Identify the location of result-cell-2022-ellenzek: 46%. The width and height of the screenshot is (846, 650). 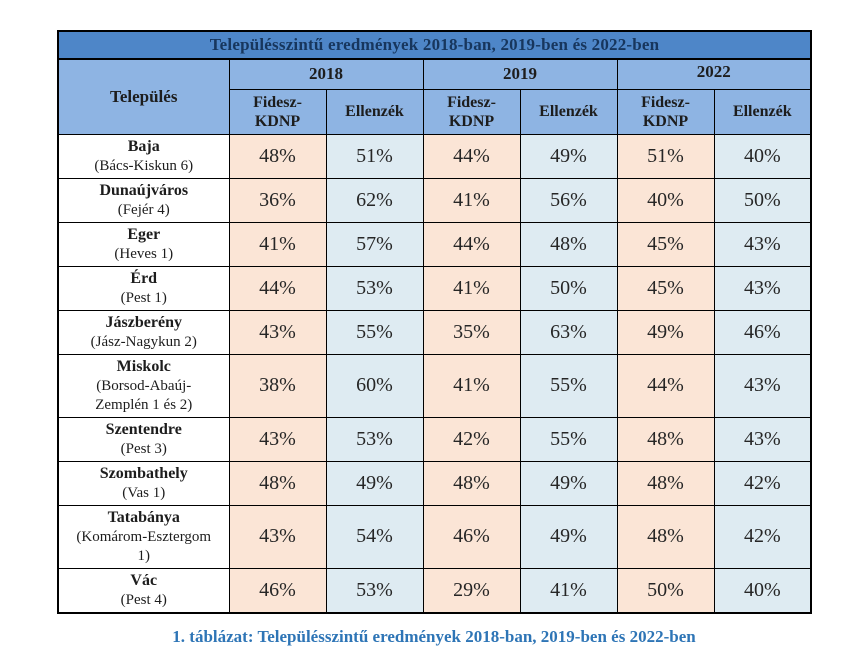
(762, 332).